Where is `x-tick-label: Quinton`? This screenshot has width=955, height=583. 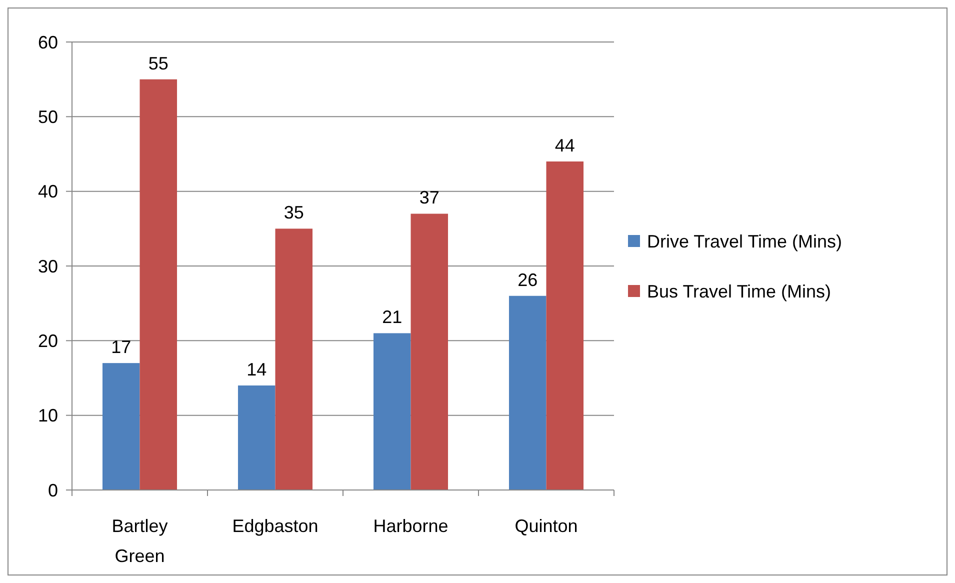 x-tick-label: Quinton is located at coordinates (546, 526).